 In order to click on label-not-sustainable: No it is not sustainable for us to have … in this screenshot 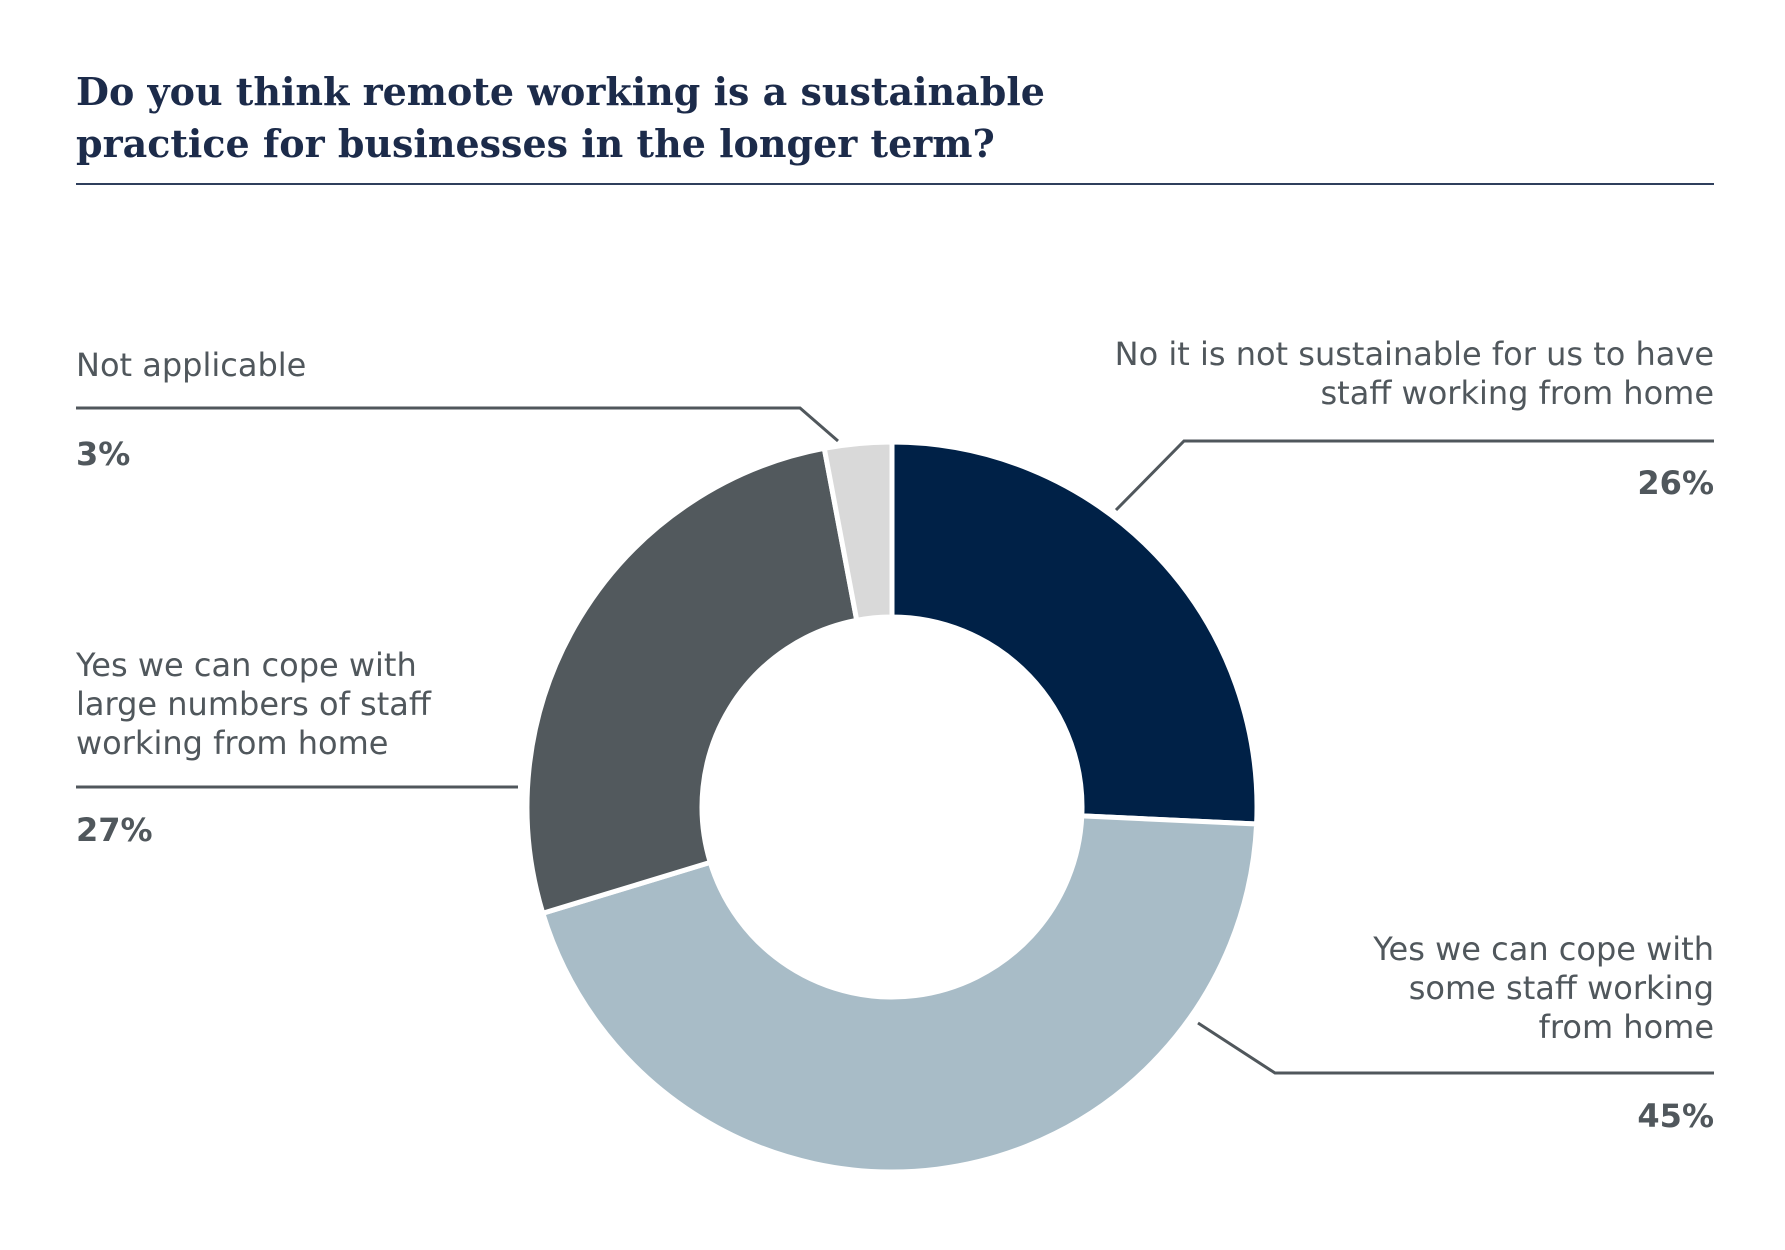, I will do `click(1364, 374)`.